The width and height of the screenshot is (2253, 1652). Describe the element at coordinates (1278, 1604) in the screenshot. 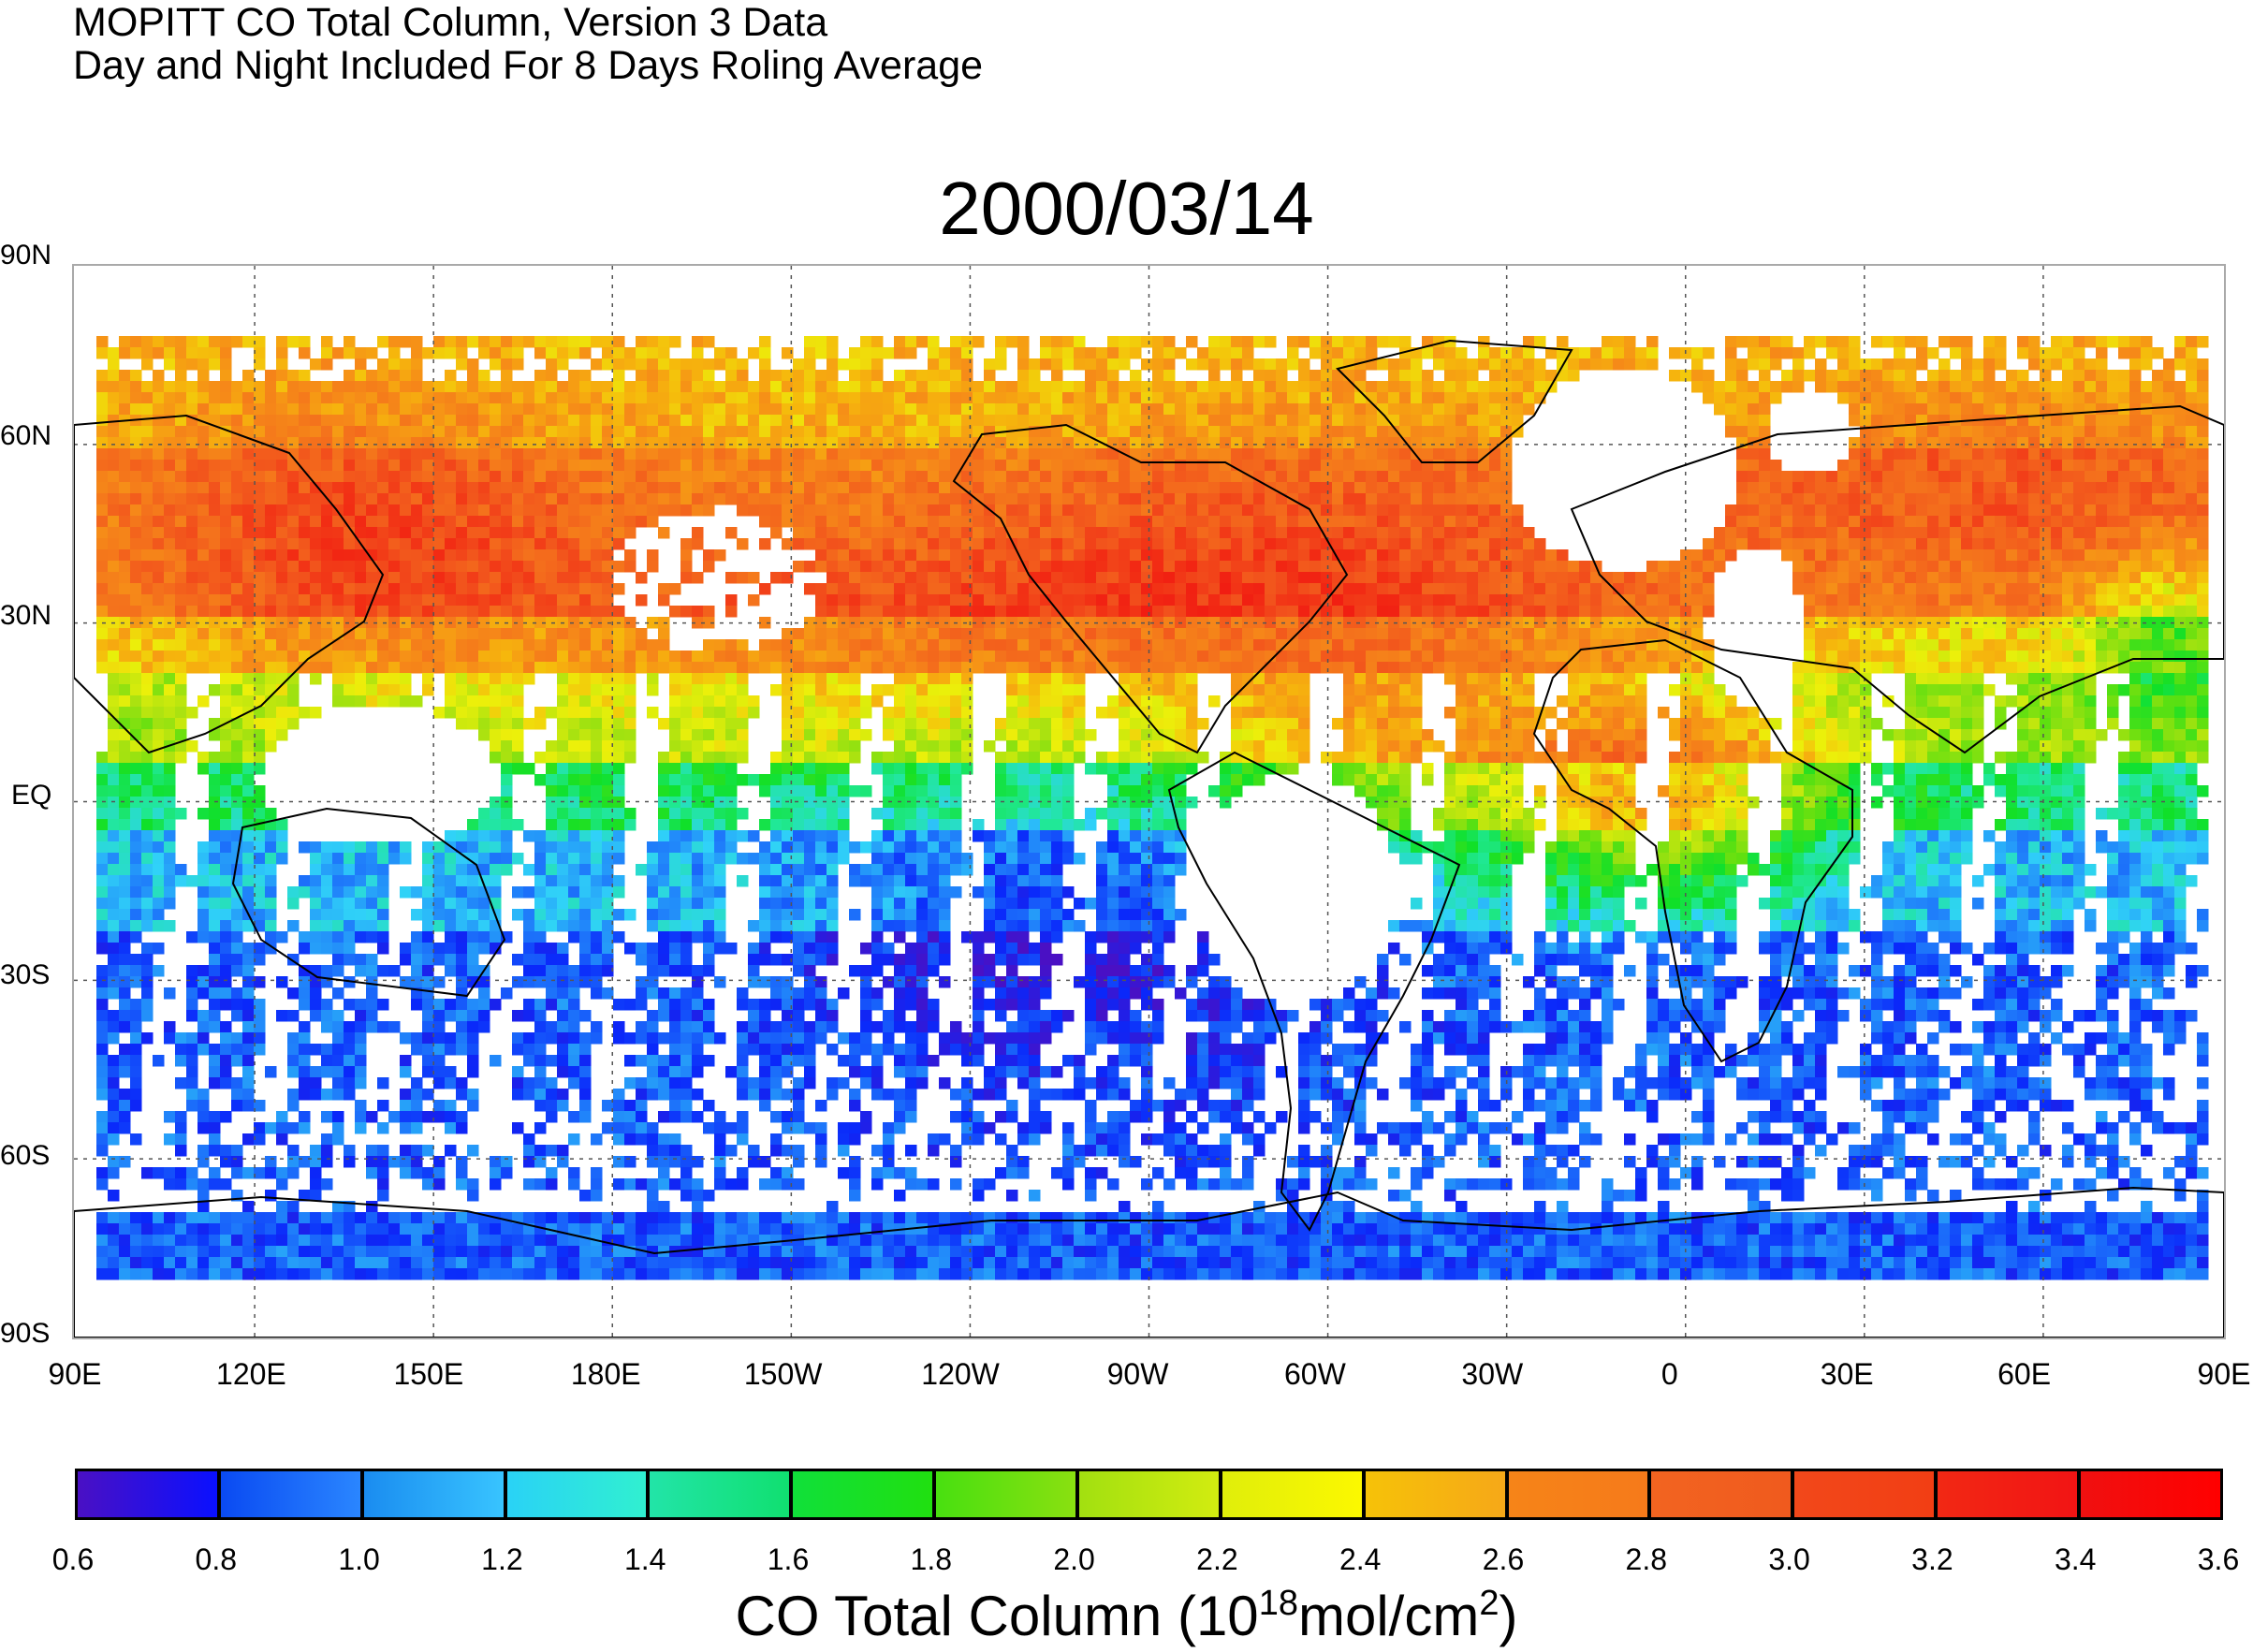

I see `colorbar-title-exponent: 18` at that location.